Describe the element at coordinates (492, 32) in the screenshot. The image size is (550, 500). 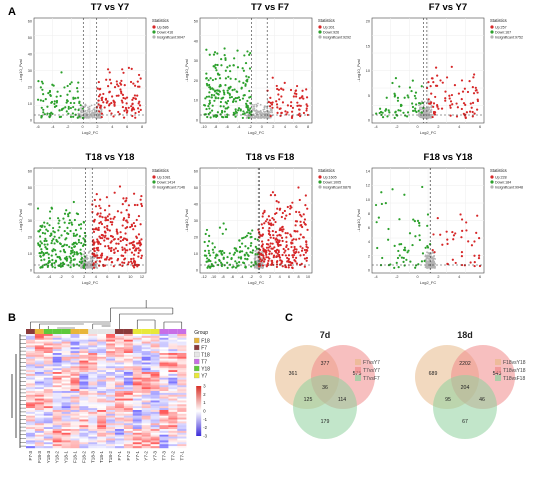
I see `legend-marker` at that location.